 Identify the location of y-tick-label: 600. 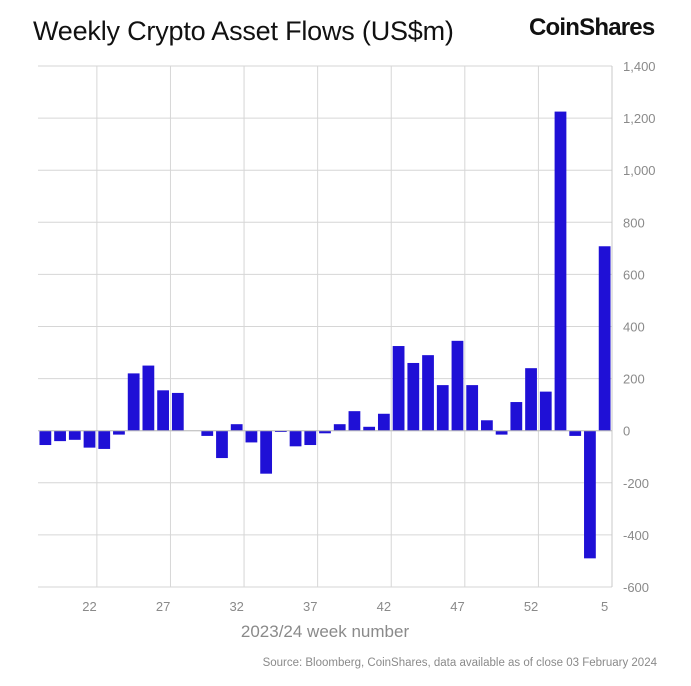
(634, 274).